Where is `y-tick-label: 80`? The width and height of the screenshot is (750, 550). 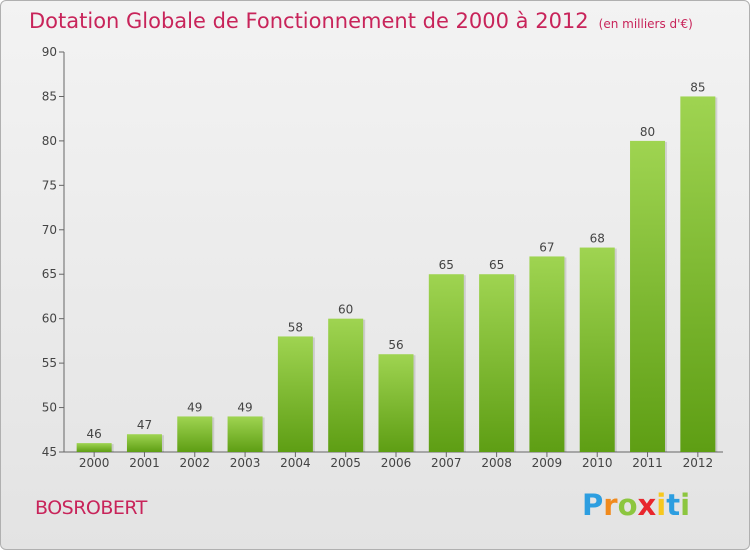
y-tick-label: 80 is located at coordinates (49, 141).